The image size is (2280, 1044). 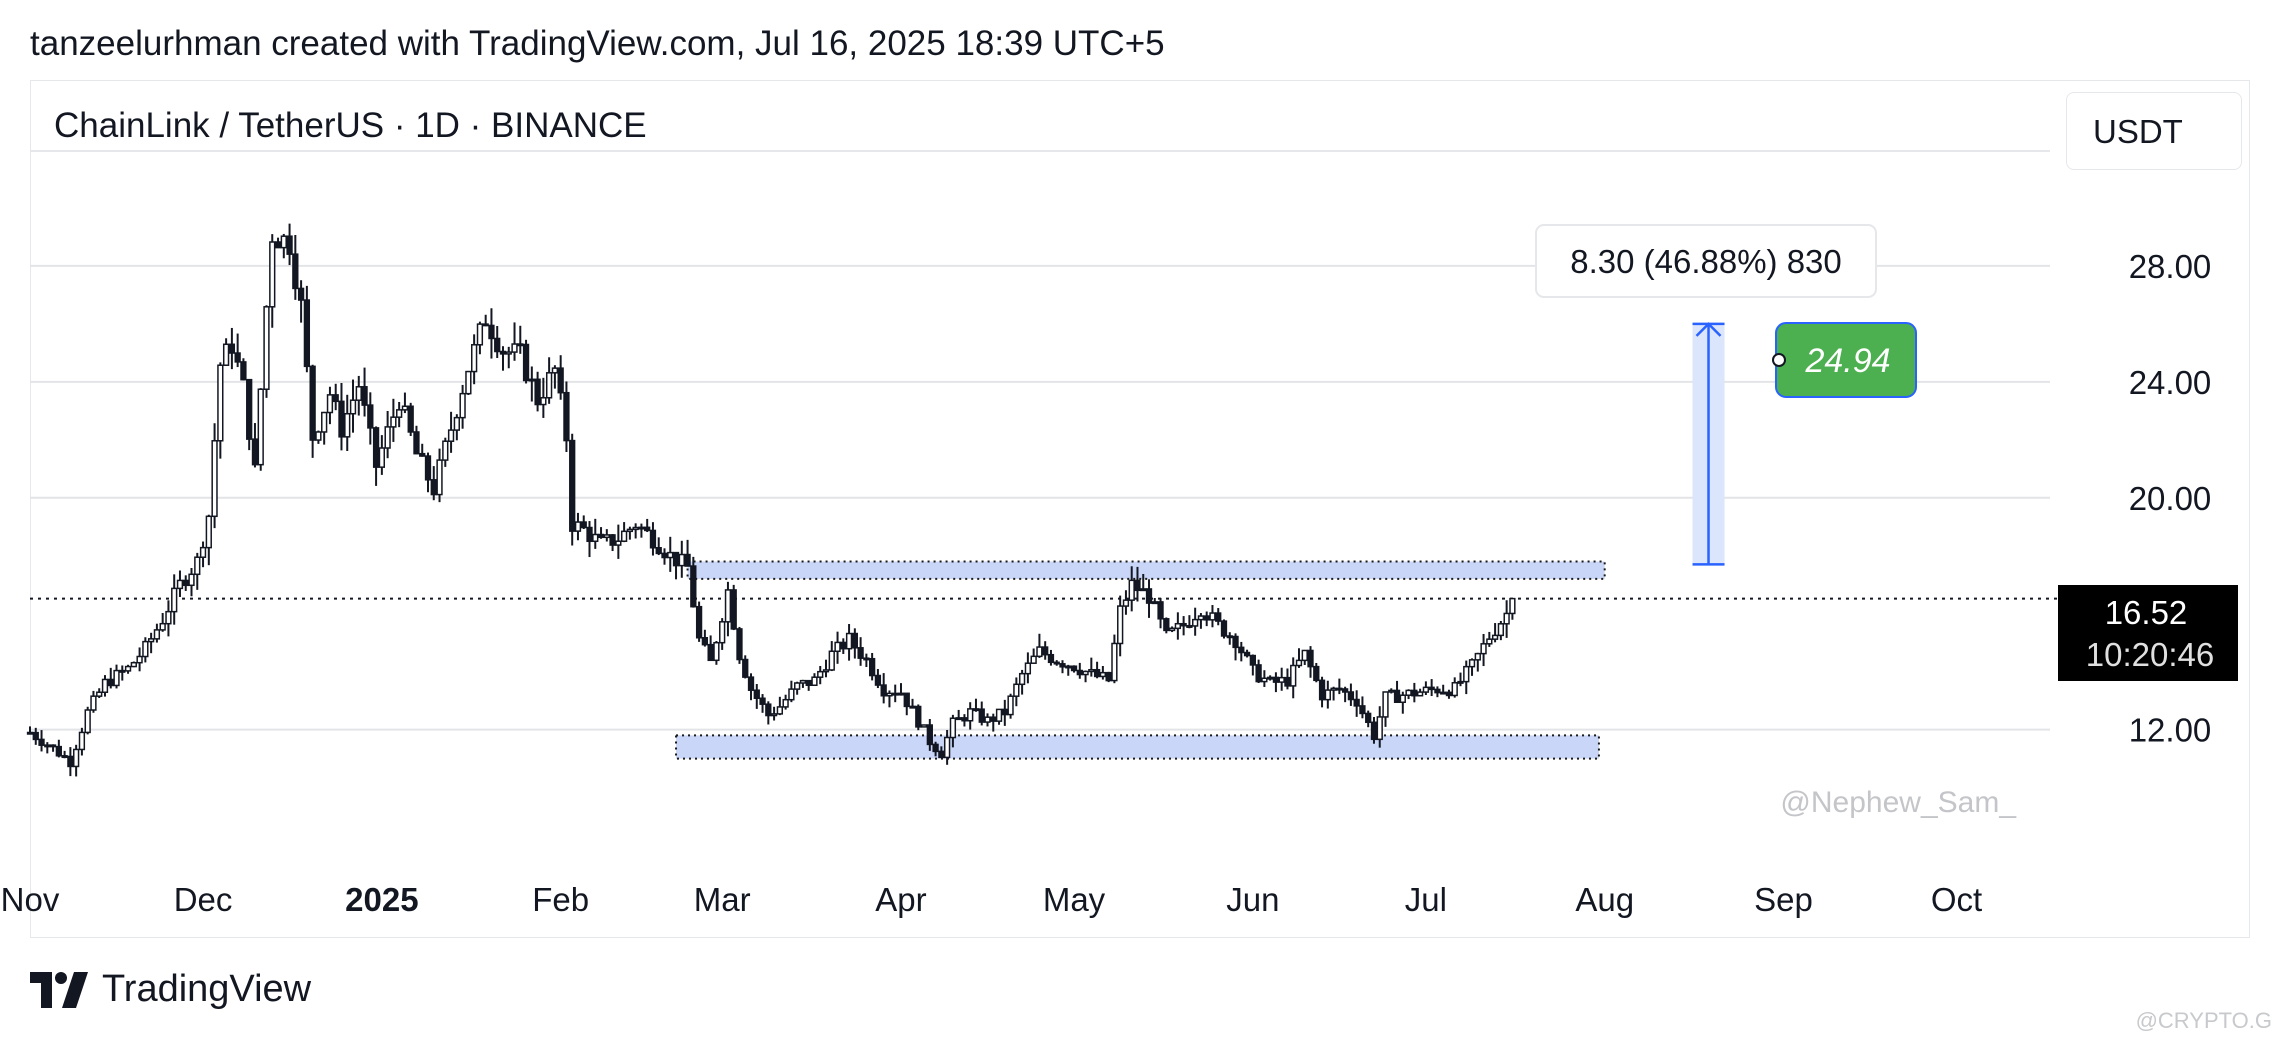 What do you see at coordinates (2148, 633) in the screenshot?
I see `current-price-box` at bounding box center [2148, 633].